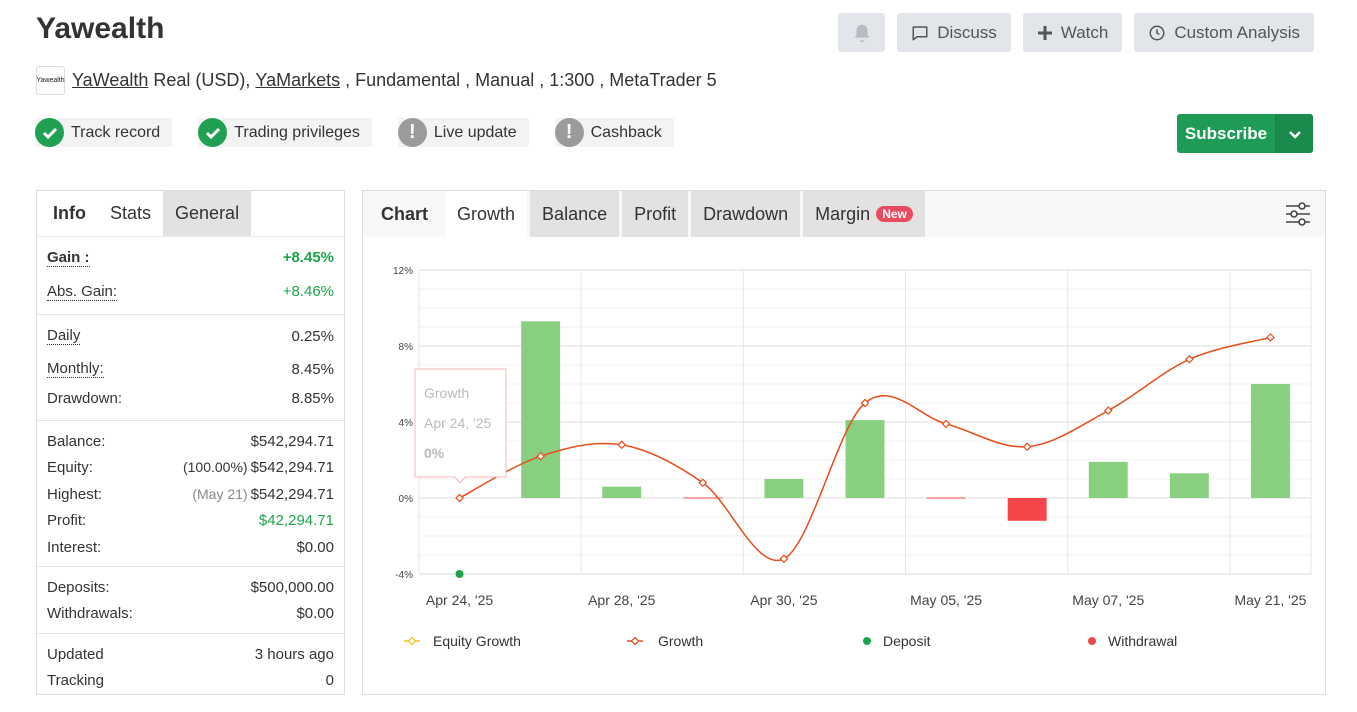  What do you see at coordinates (131, 213) in the screenshot?
I see `tab-stats: Stats` at bounding box center [131, 213].